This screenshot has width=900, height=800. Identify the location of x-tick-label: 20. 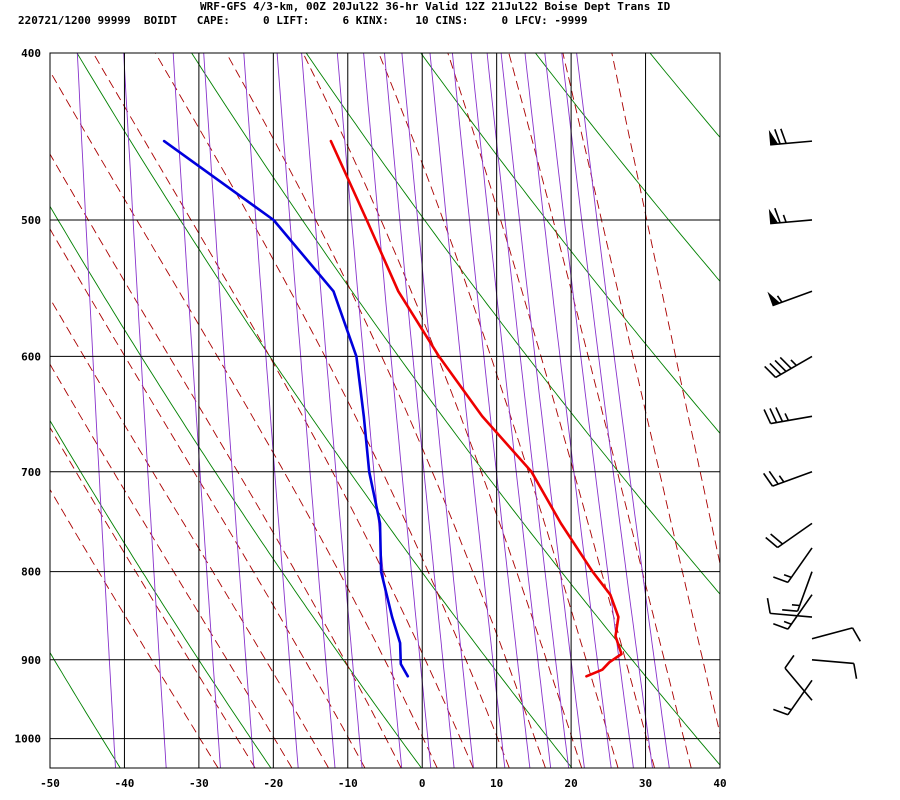
(570, 783).